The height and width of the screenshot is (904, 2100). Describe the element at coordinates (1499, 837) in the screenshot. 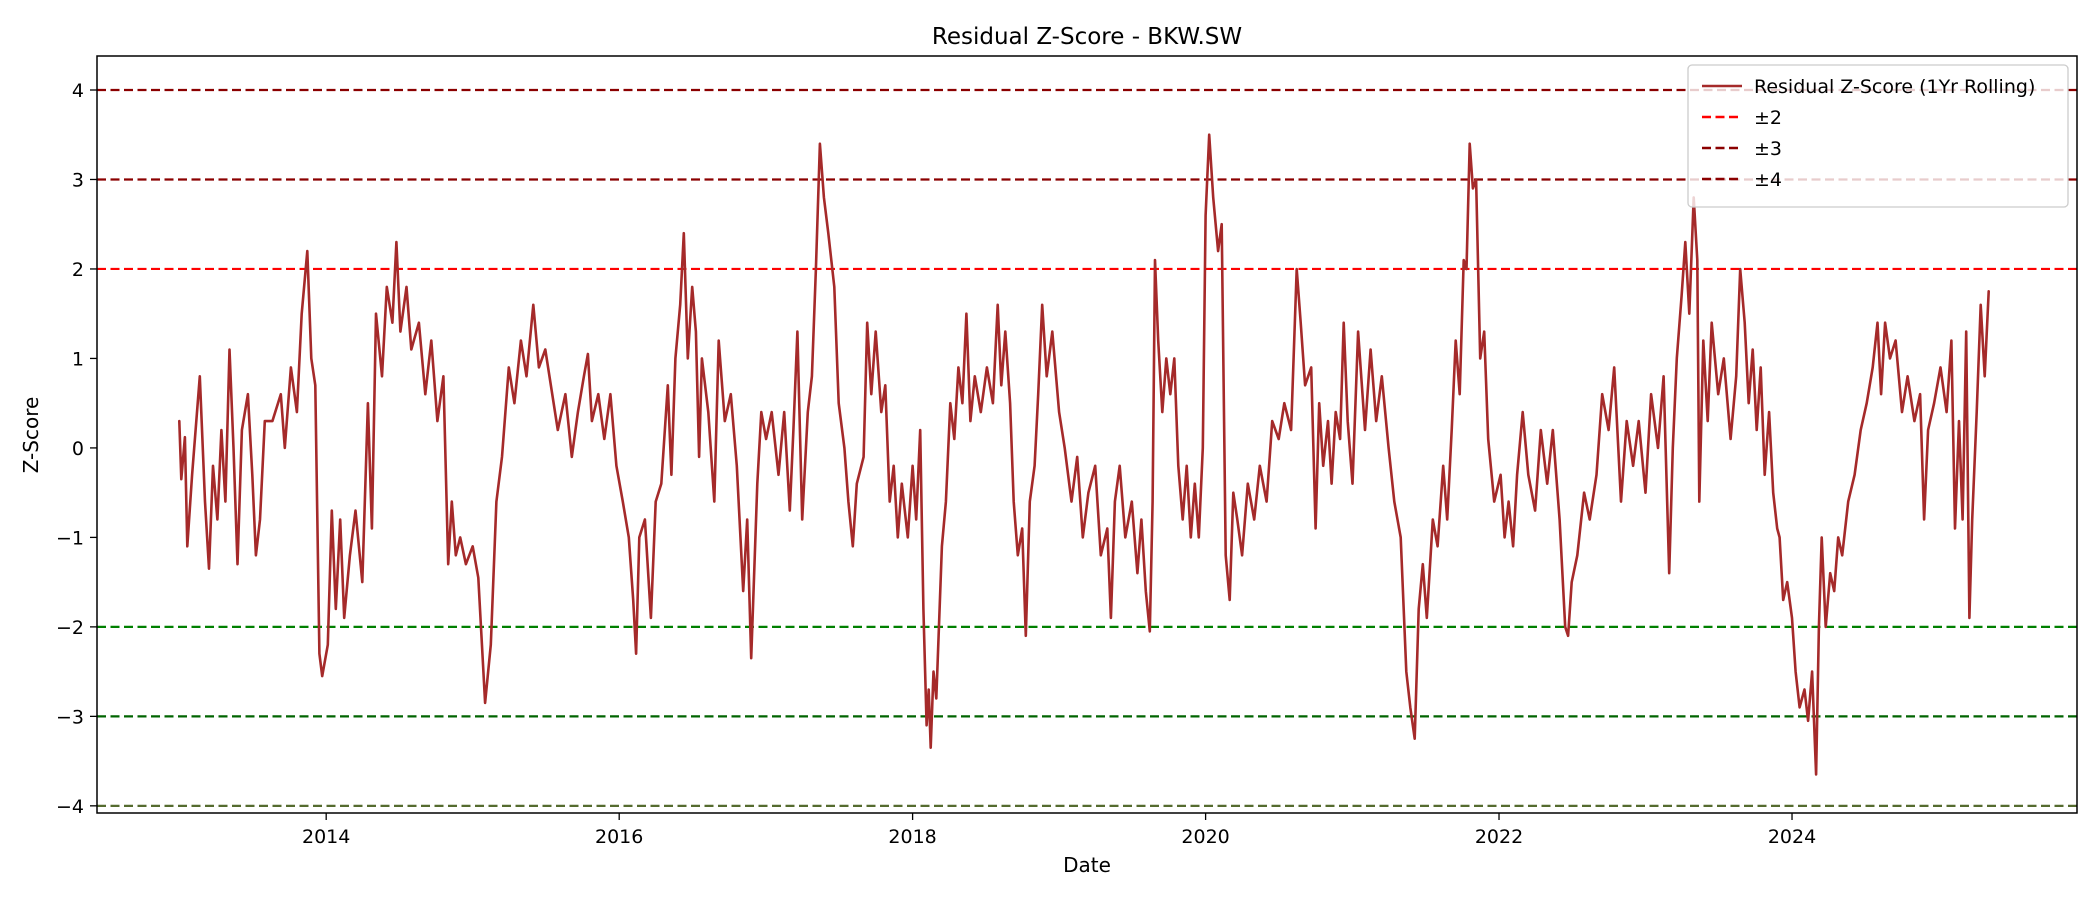

I see `x-tick-label: 2022` at that location.